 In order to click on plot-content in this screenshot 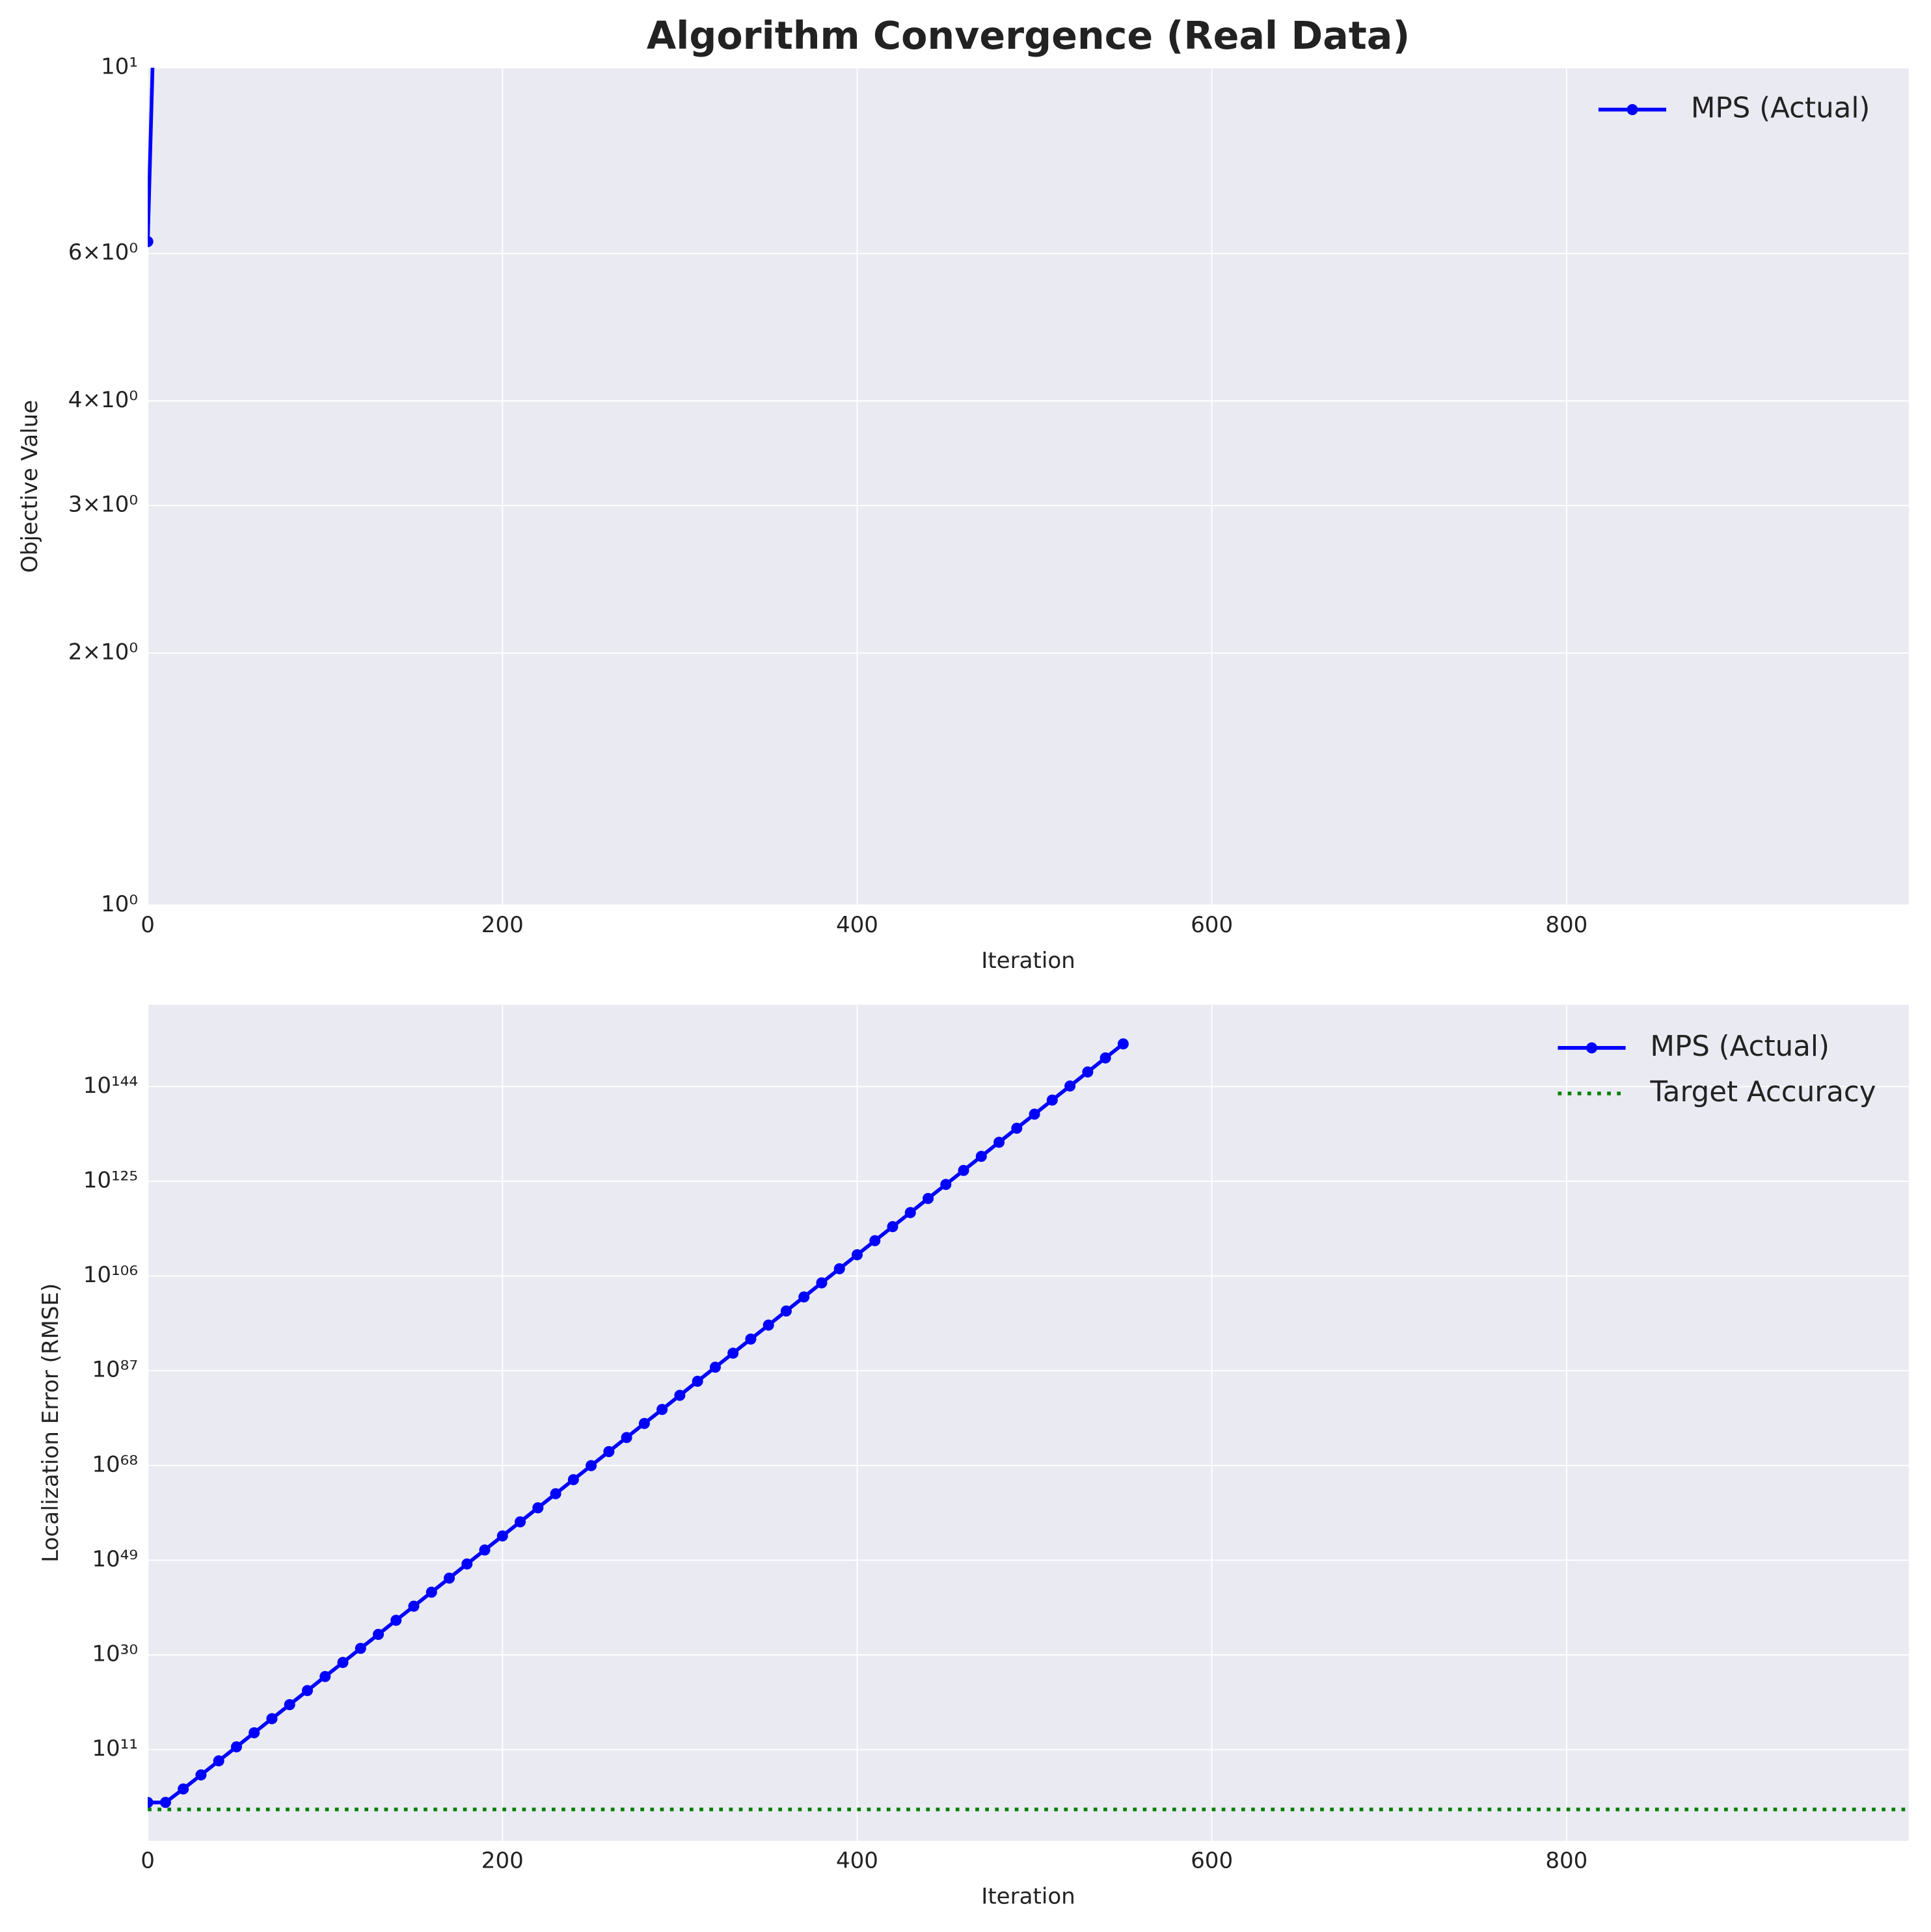, I will do `click(151, 157)`.